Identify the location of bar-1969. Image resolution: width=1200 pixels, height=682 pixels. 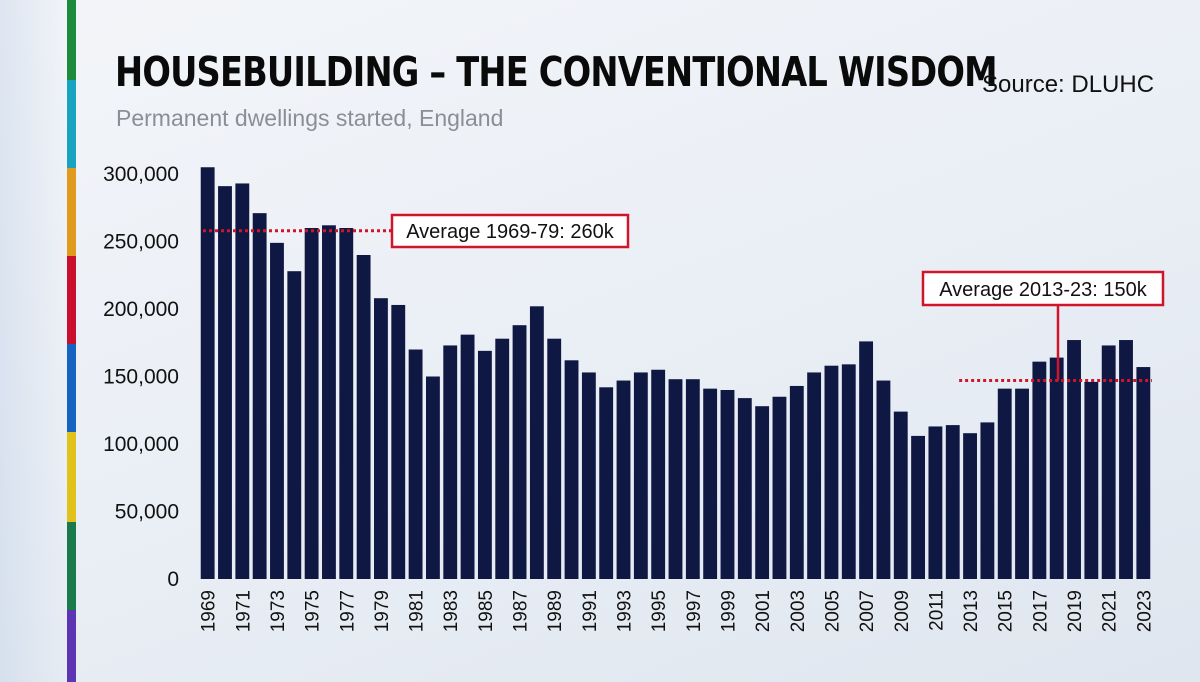
(207, 373).